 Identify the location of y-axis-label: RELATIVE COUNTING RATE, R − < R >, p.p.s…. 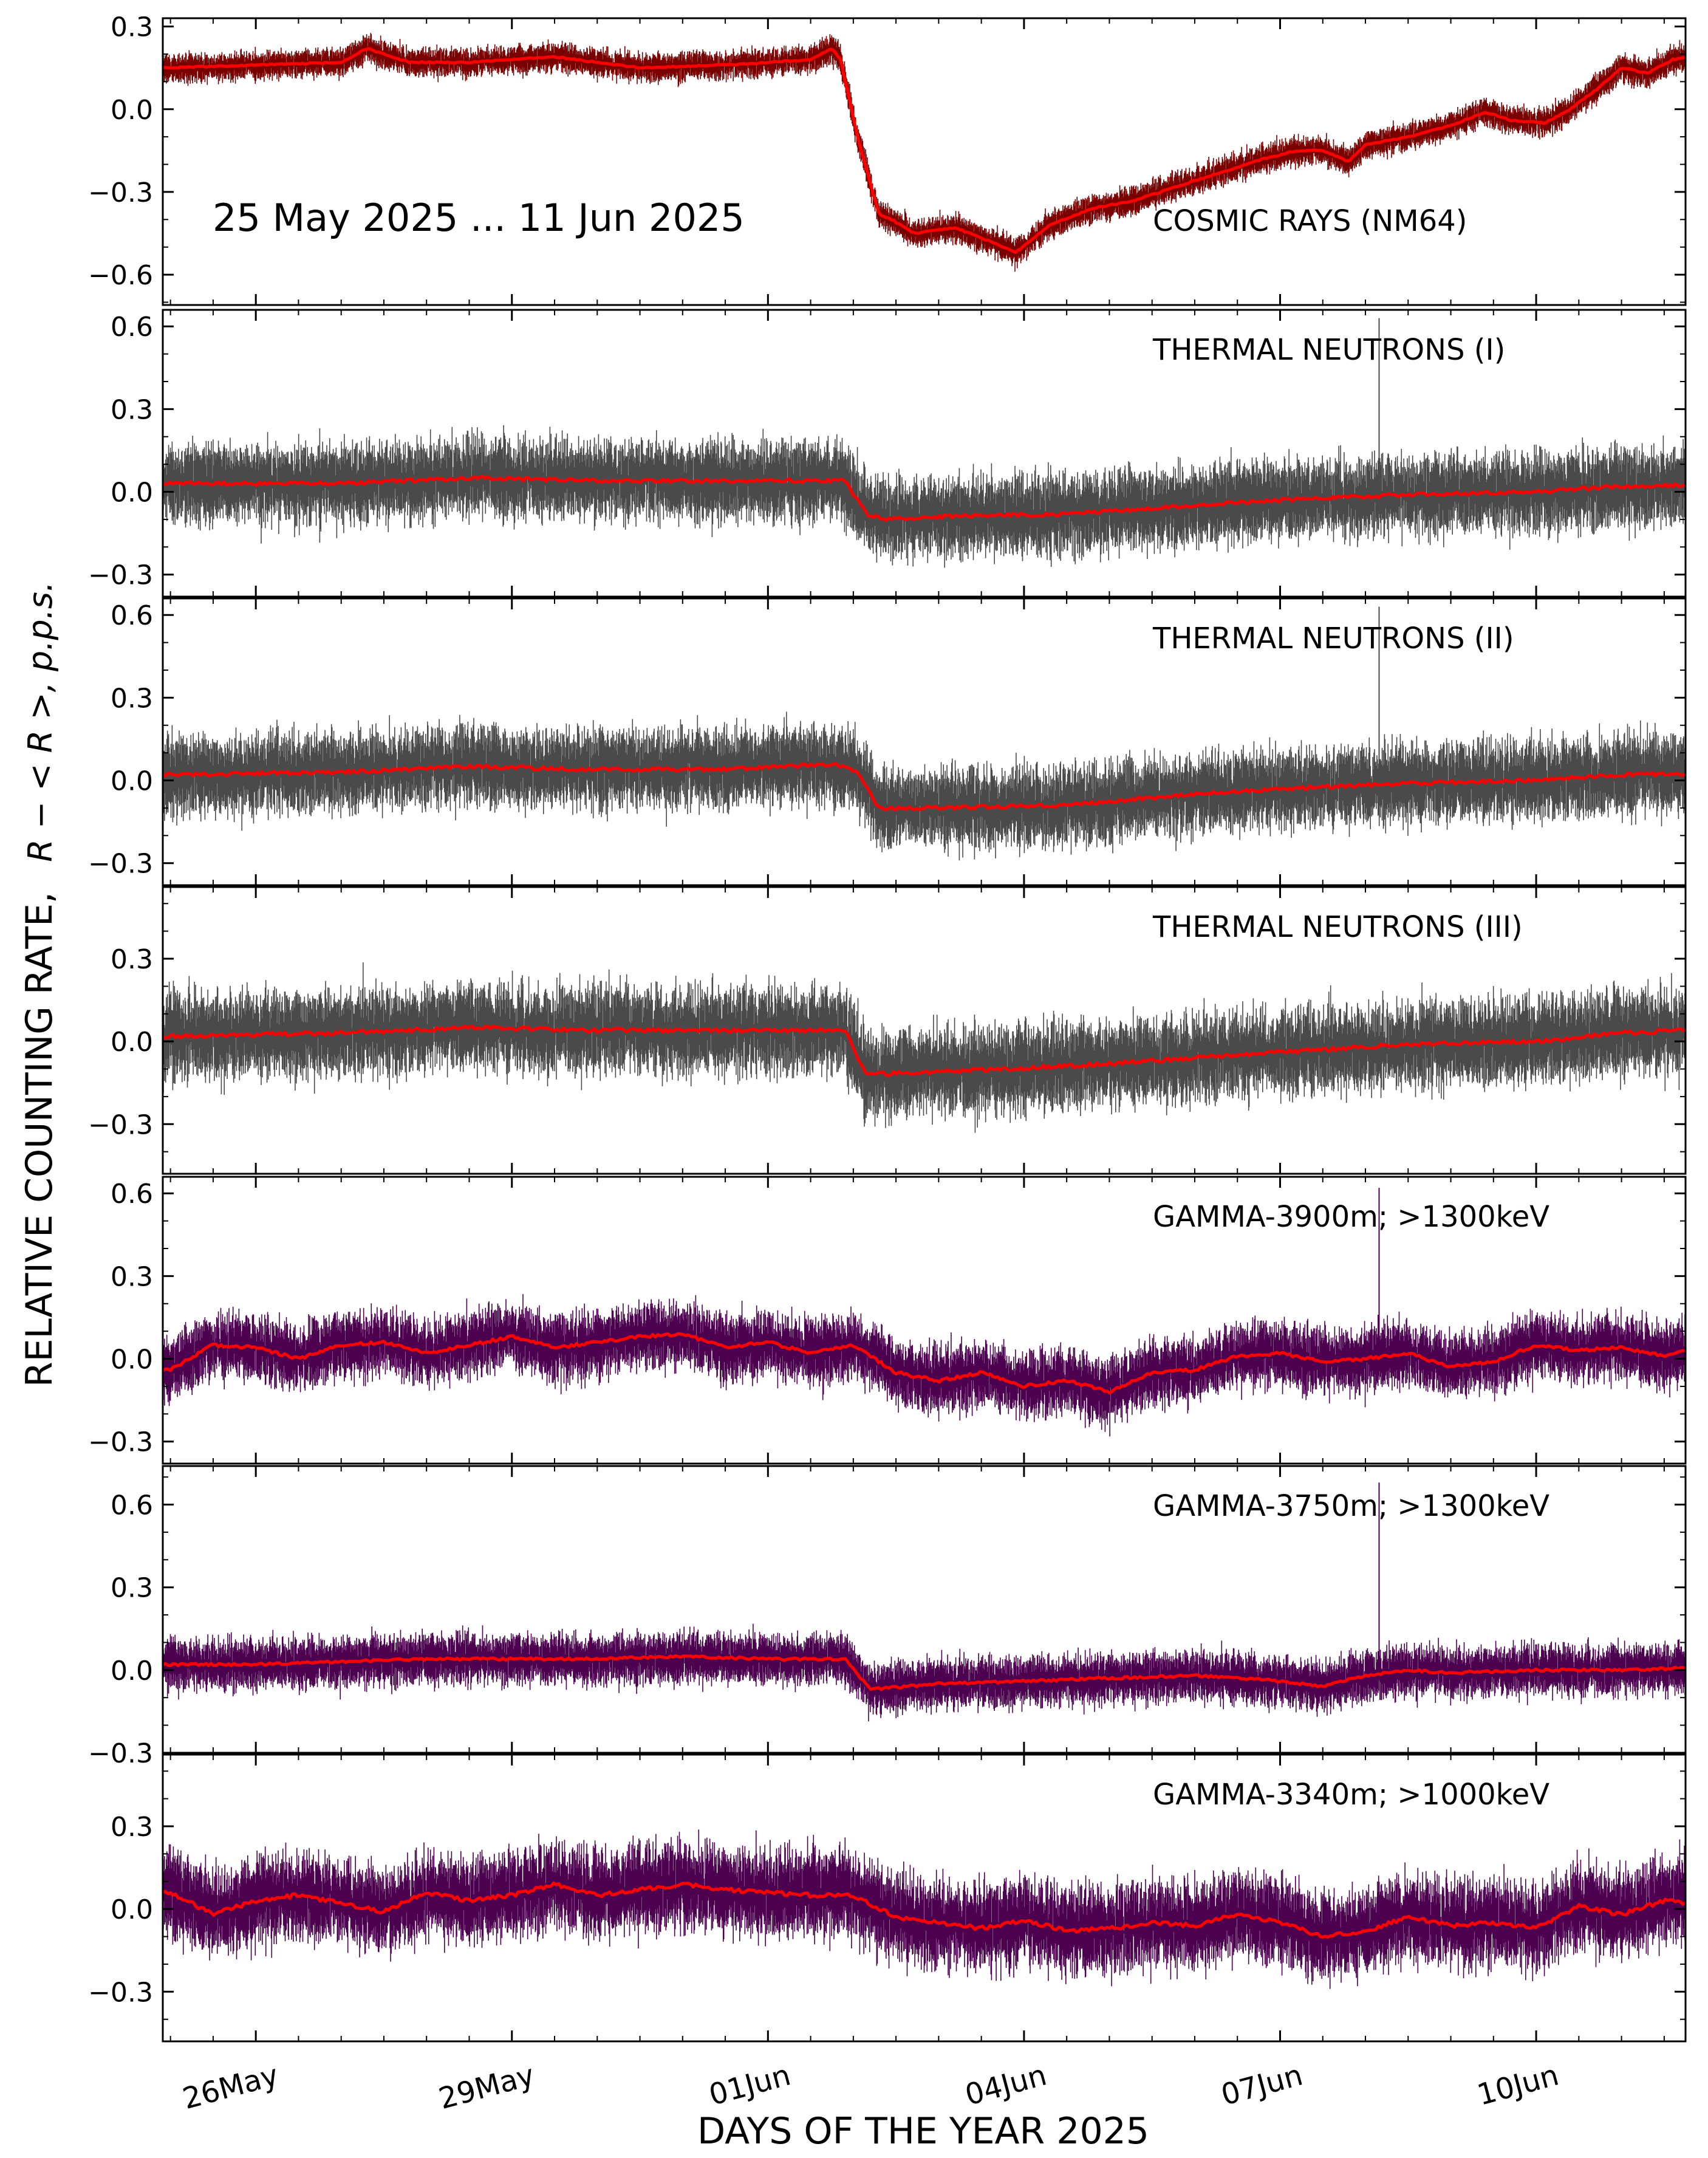
(39, 984).